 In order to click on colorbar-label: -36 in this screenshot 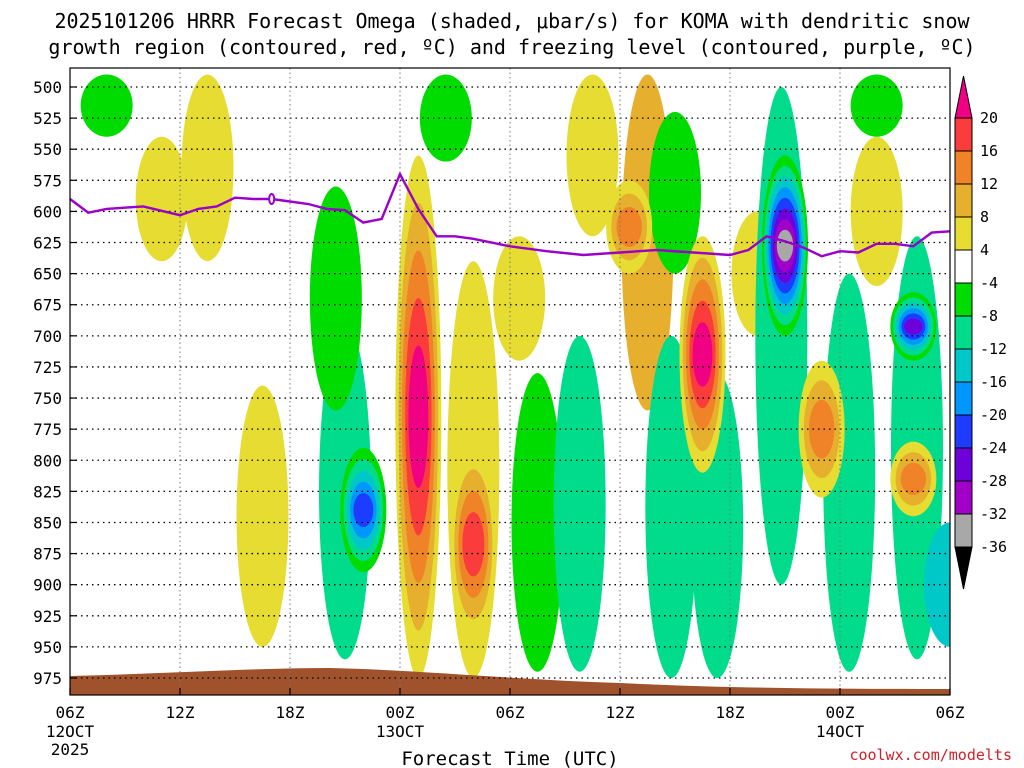, I will do `click(993, 547)`.